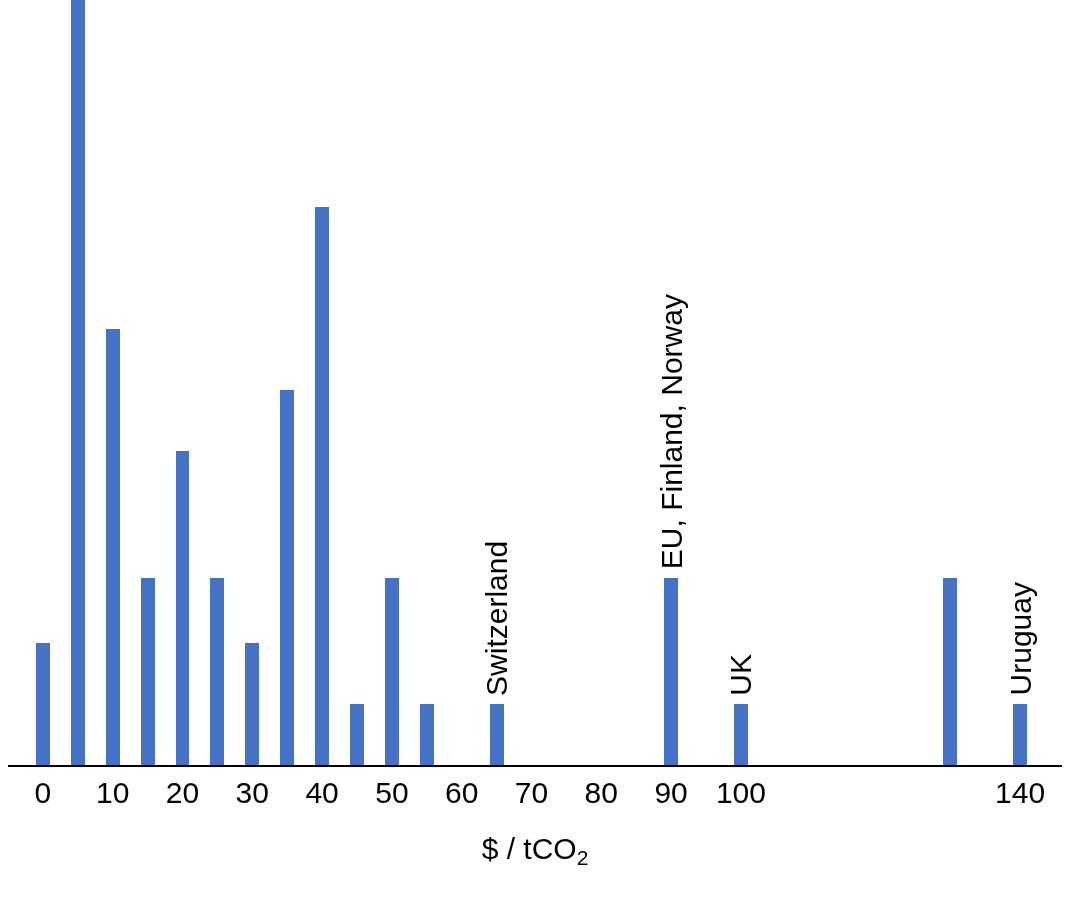 This screenshot has height=907, width=1066. Describe the element at coordinates (392, 792) in the screenshot. I see `x-tick-label: 50` at that location.